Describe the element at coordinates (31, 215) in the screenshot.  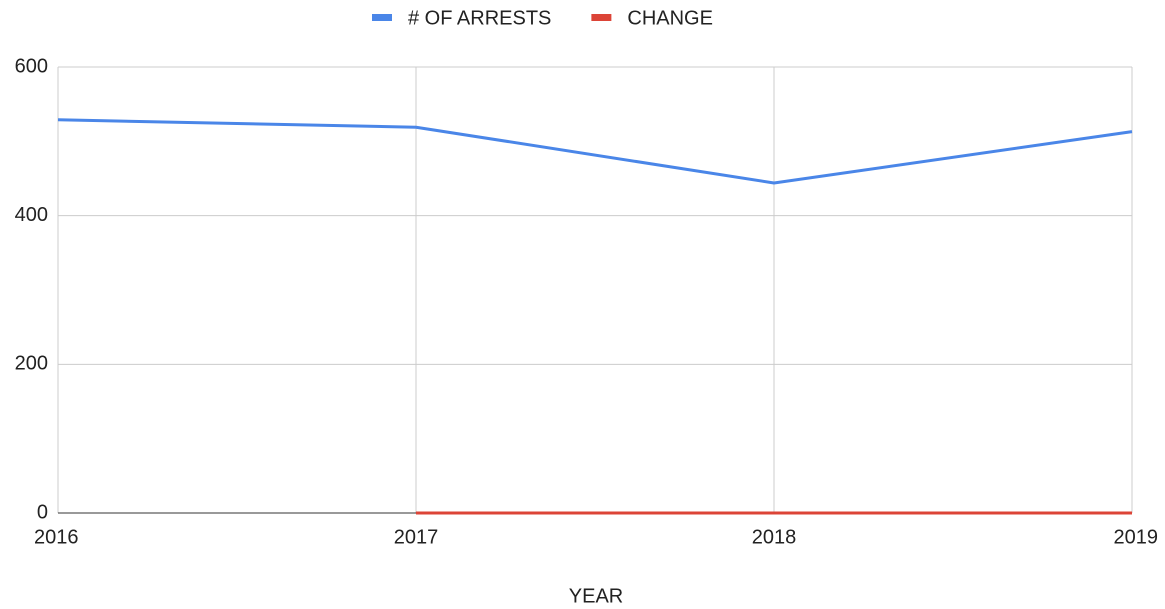
I see `y-tick-label: 400` at that location.